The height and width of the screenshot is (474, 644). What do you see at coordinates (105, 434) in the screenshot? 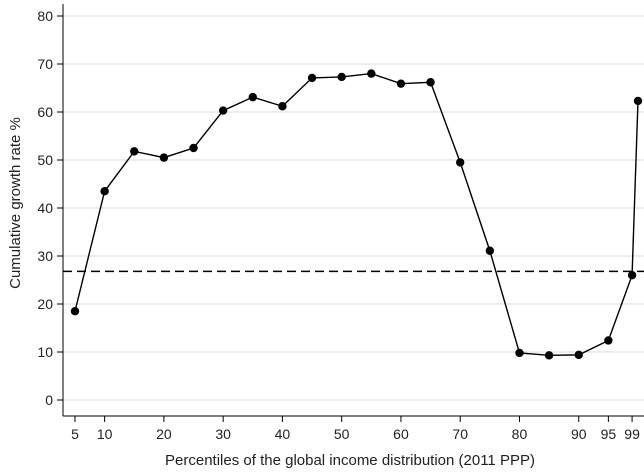
I see `x-tick-label-10: 10` at bounding box center [105, 434].